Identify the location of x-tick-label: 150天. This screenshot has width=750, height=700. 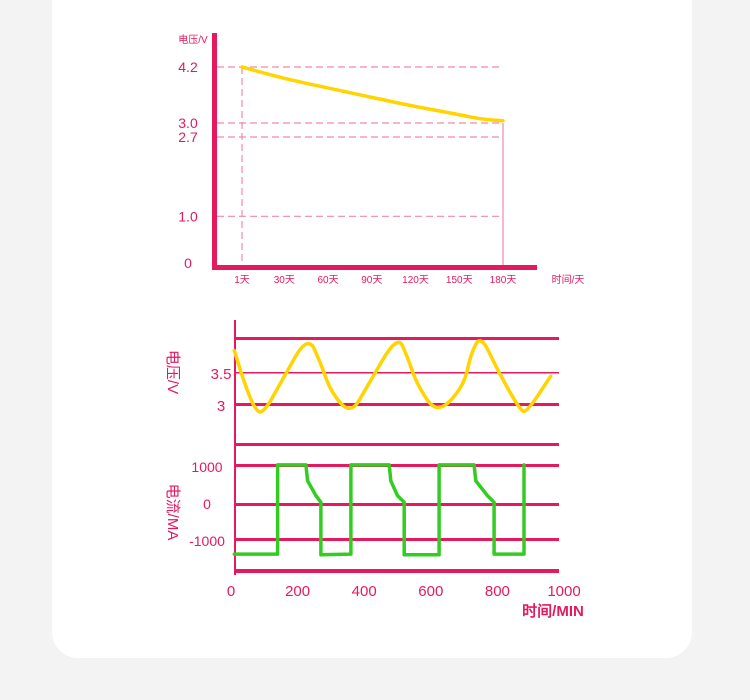
(459, 280).